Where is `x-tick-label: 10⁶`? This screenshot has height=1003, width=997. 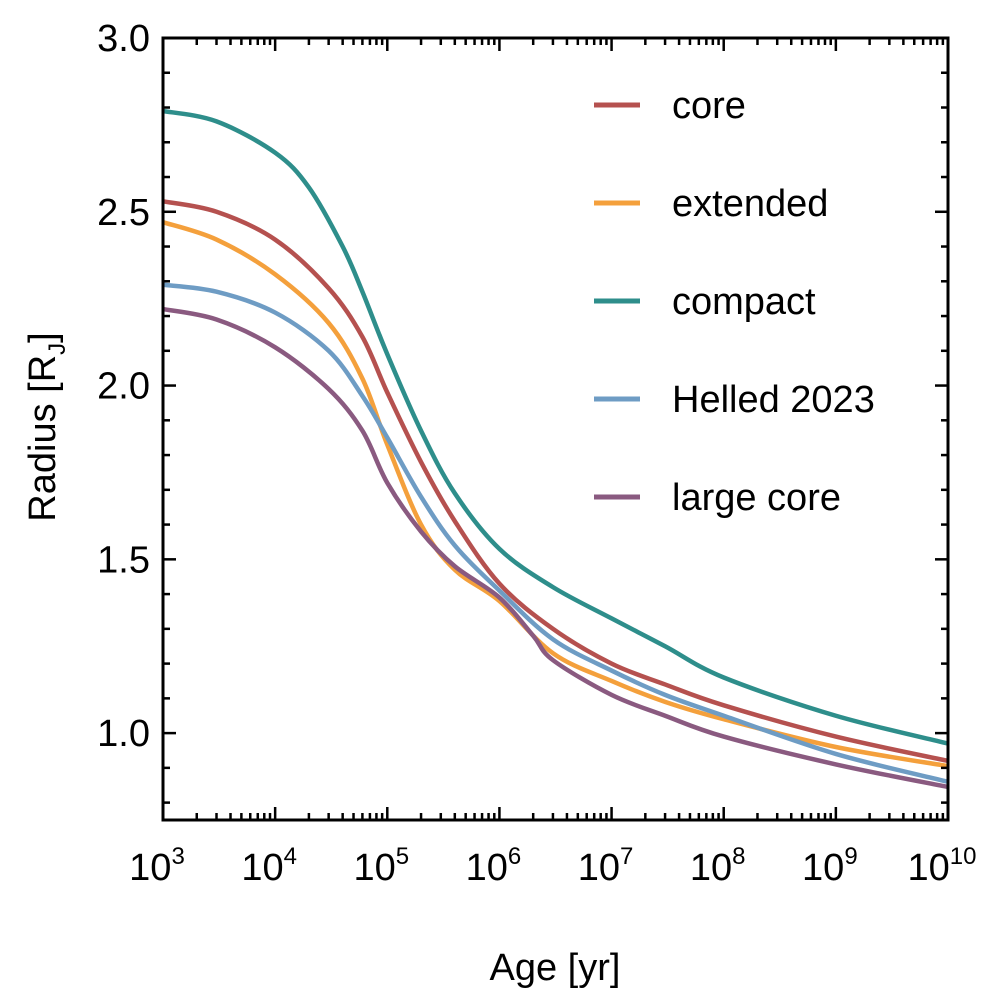 x-tick-label: 10⁶ is located at coordinates (494, 866).